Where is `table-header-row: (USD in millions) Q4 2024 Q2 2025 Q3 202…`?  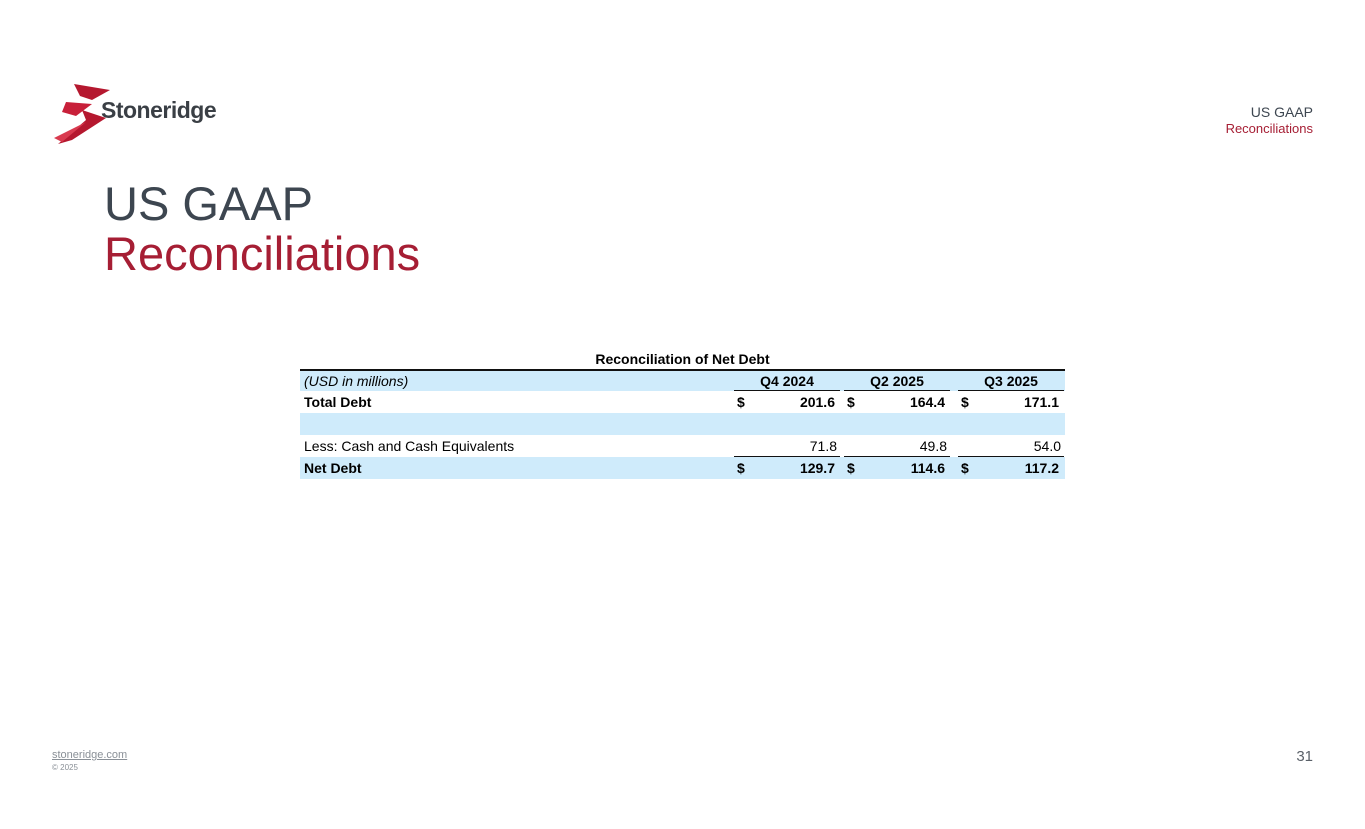
table-header-row: (USD in millions) Q4 2024 Q2 2025 Q3 202… is located at coordinates (682, 380).